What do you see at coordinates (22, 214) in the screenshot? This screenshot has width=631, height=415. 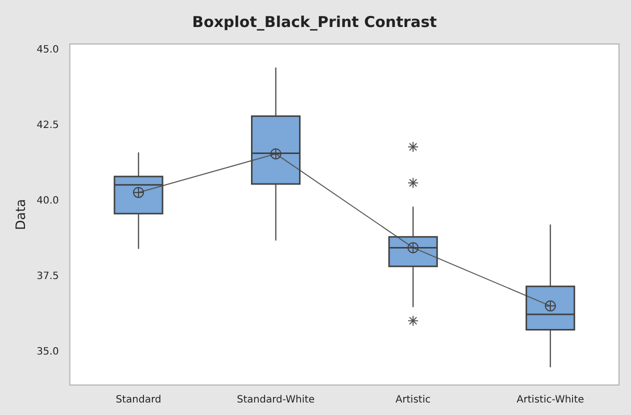 I see `y-axis-title: Data` at bounding box center [22, 214].